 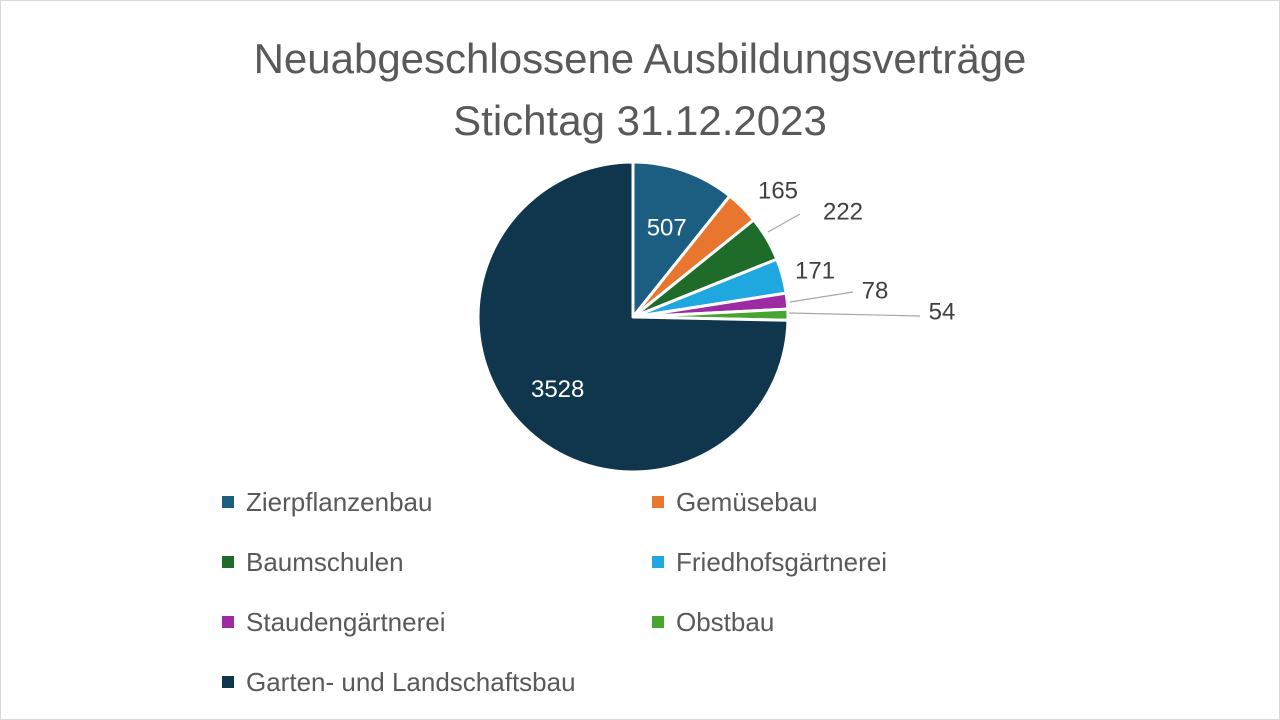 I want to click on legend-label: Friedhofsgärtnerei, so click(x=781, y=561).